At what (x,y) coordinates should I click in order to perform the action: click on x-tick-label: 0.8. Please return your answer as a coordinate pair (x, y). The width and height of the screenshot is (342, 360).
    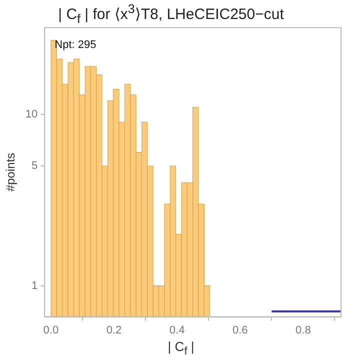
    Looking at the image, I should click on (303, 330).